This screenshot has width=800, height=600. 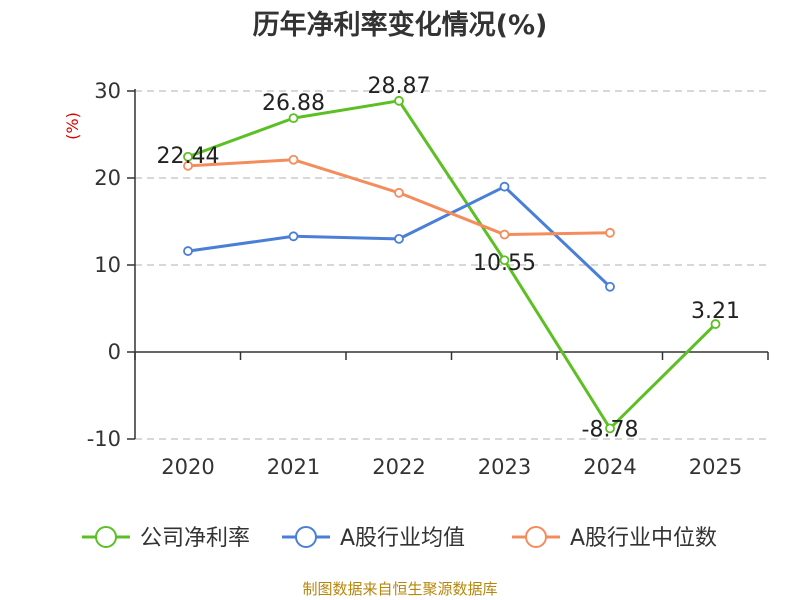 I want to click on x-tick-label: 2020, so click(x=187, y=467).